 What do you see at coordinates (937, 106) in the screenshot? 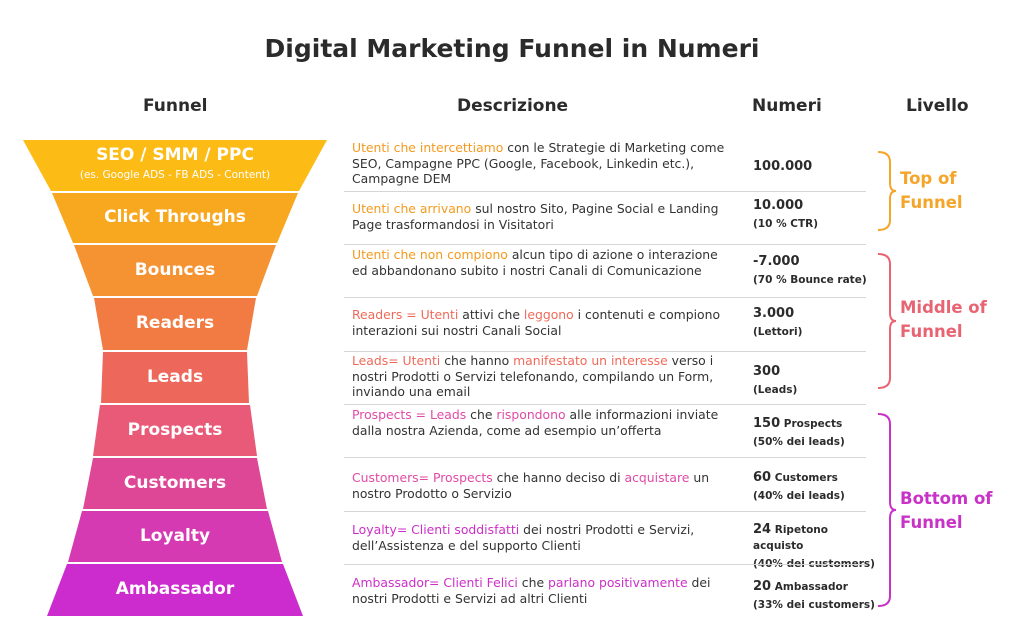
I see `column-header-level: Livello` at bounding box center [937, 106].